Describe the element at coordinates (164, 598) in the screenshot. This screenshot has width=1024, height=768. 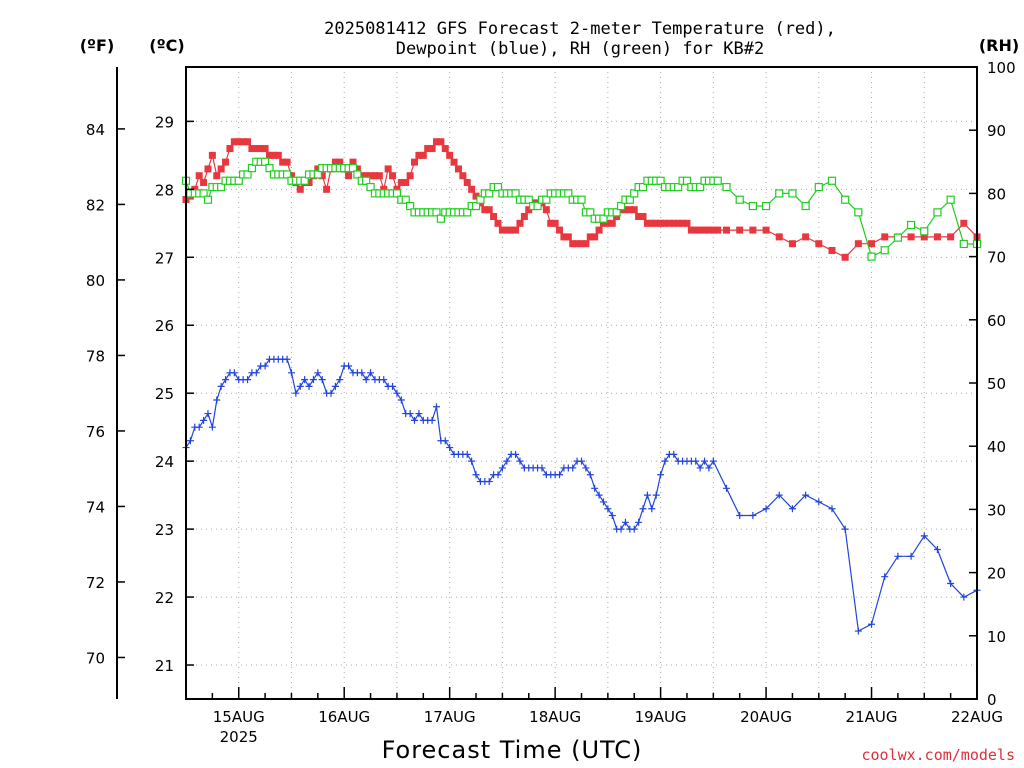
I see `celsius-tick-label: 22` at that location.